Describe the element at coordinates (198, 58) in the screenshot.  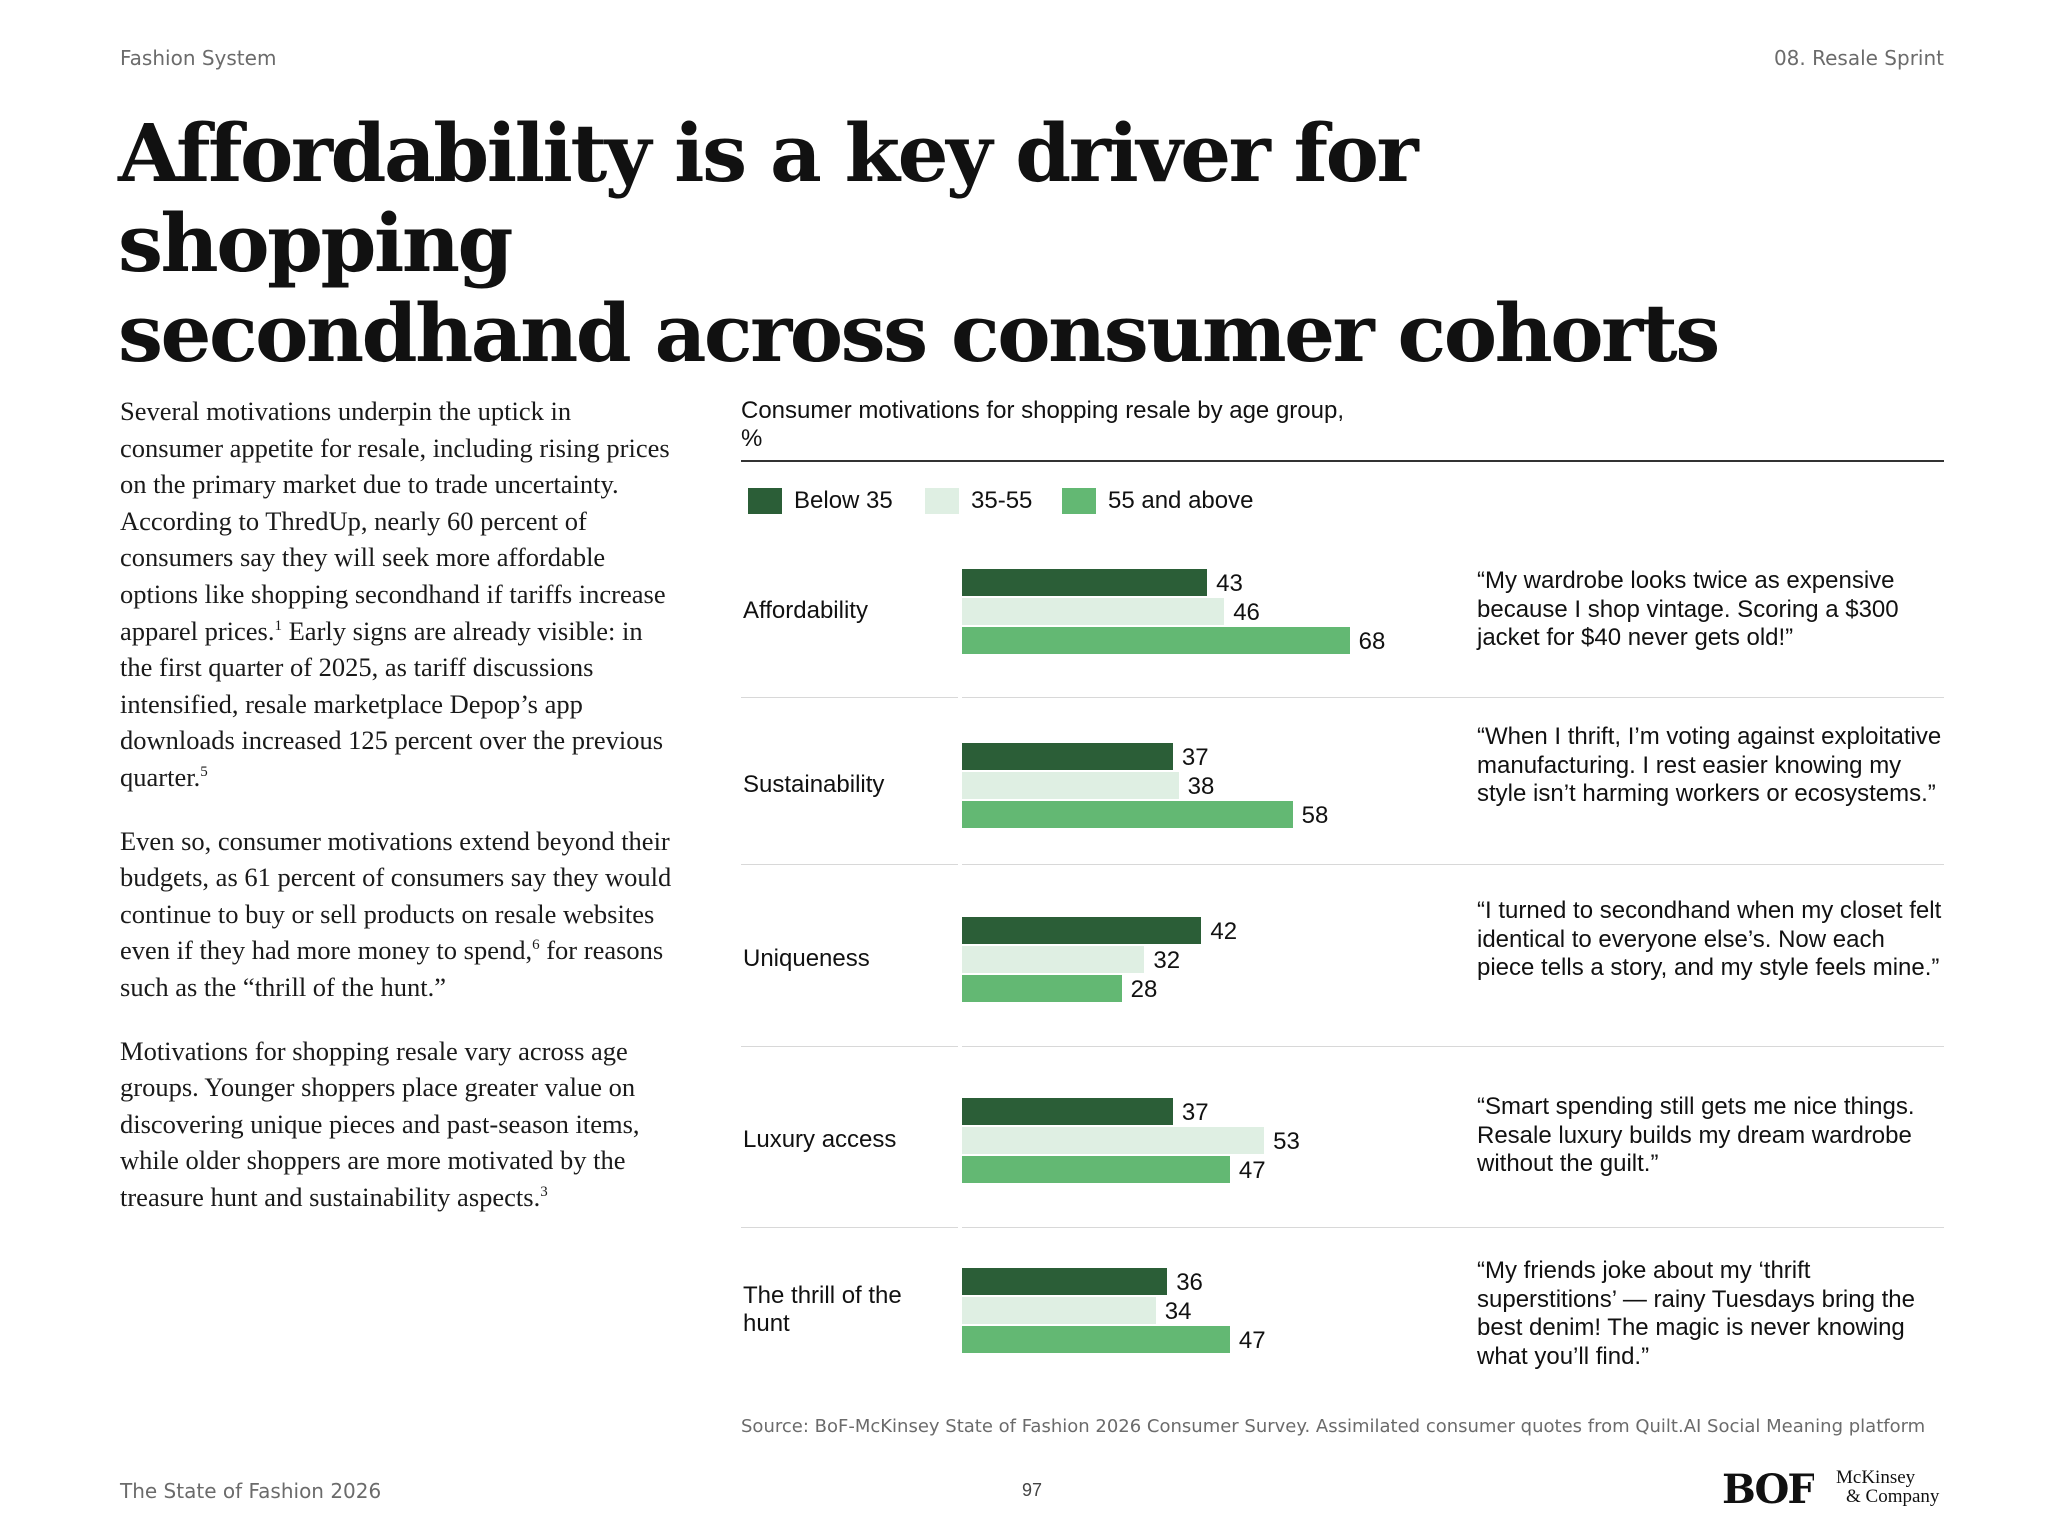
I see `section-label: Fashion System` at that location.